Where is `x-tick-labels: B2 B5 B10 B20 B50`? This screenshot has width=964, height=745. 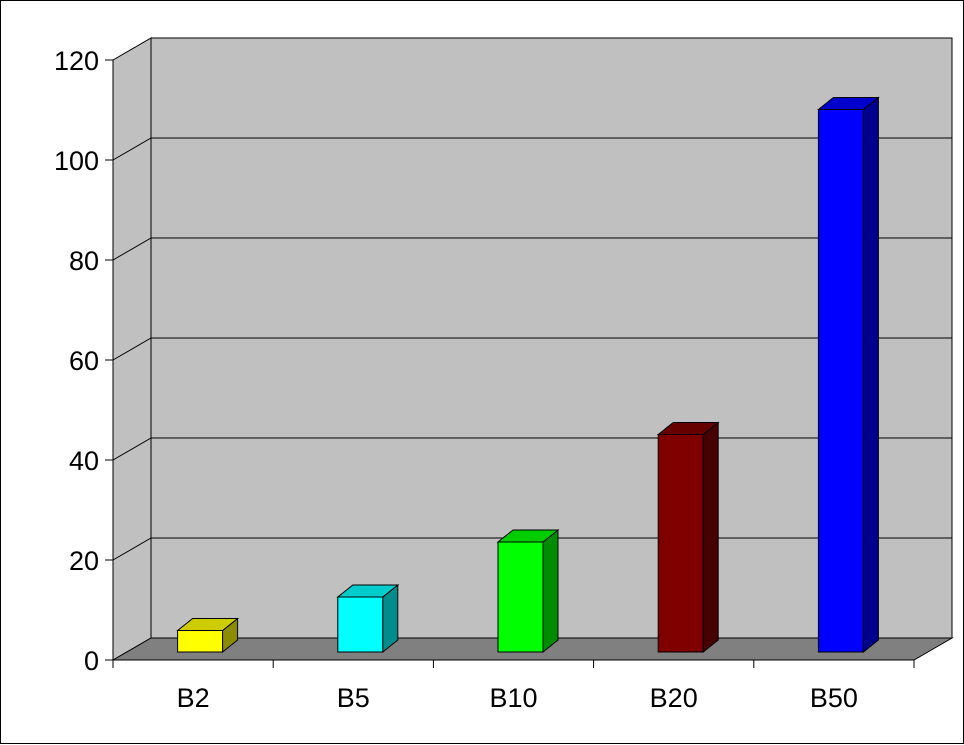 x-tick-labels: B2 B5 B10 B20 B50 is located at coordinates (517, 698).